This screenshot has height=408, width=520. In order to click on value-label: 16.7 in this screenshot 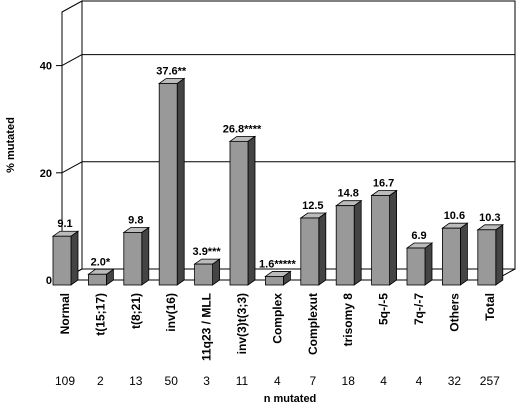, I will do `click(383, 183)`.